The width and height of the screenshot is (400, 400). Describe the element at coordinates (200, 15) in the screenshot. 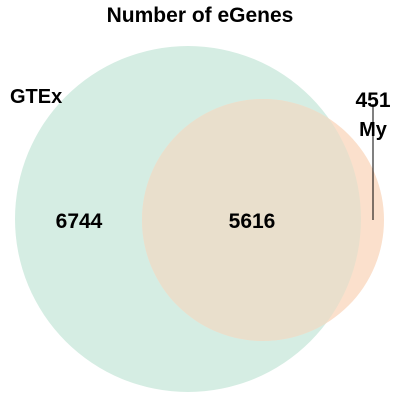

I see `chart-title: Number of eGenes` at that location.